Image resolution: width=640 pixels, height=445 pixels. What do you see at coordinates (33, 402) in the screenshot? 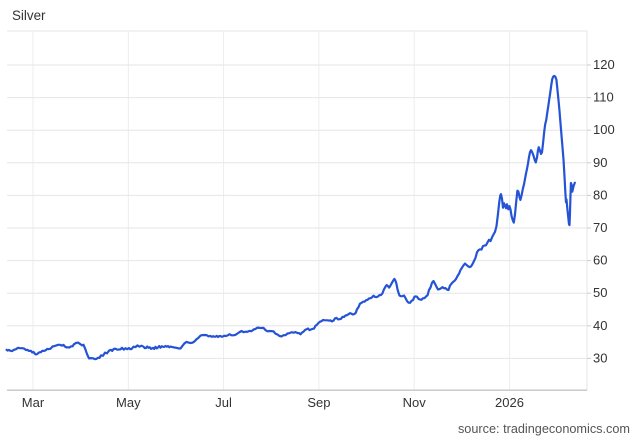
I see `svg-text: Mar` at bounding box center [33, 402].